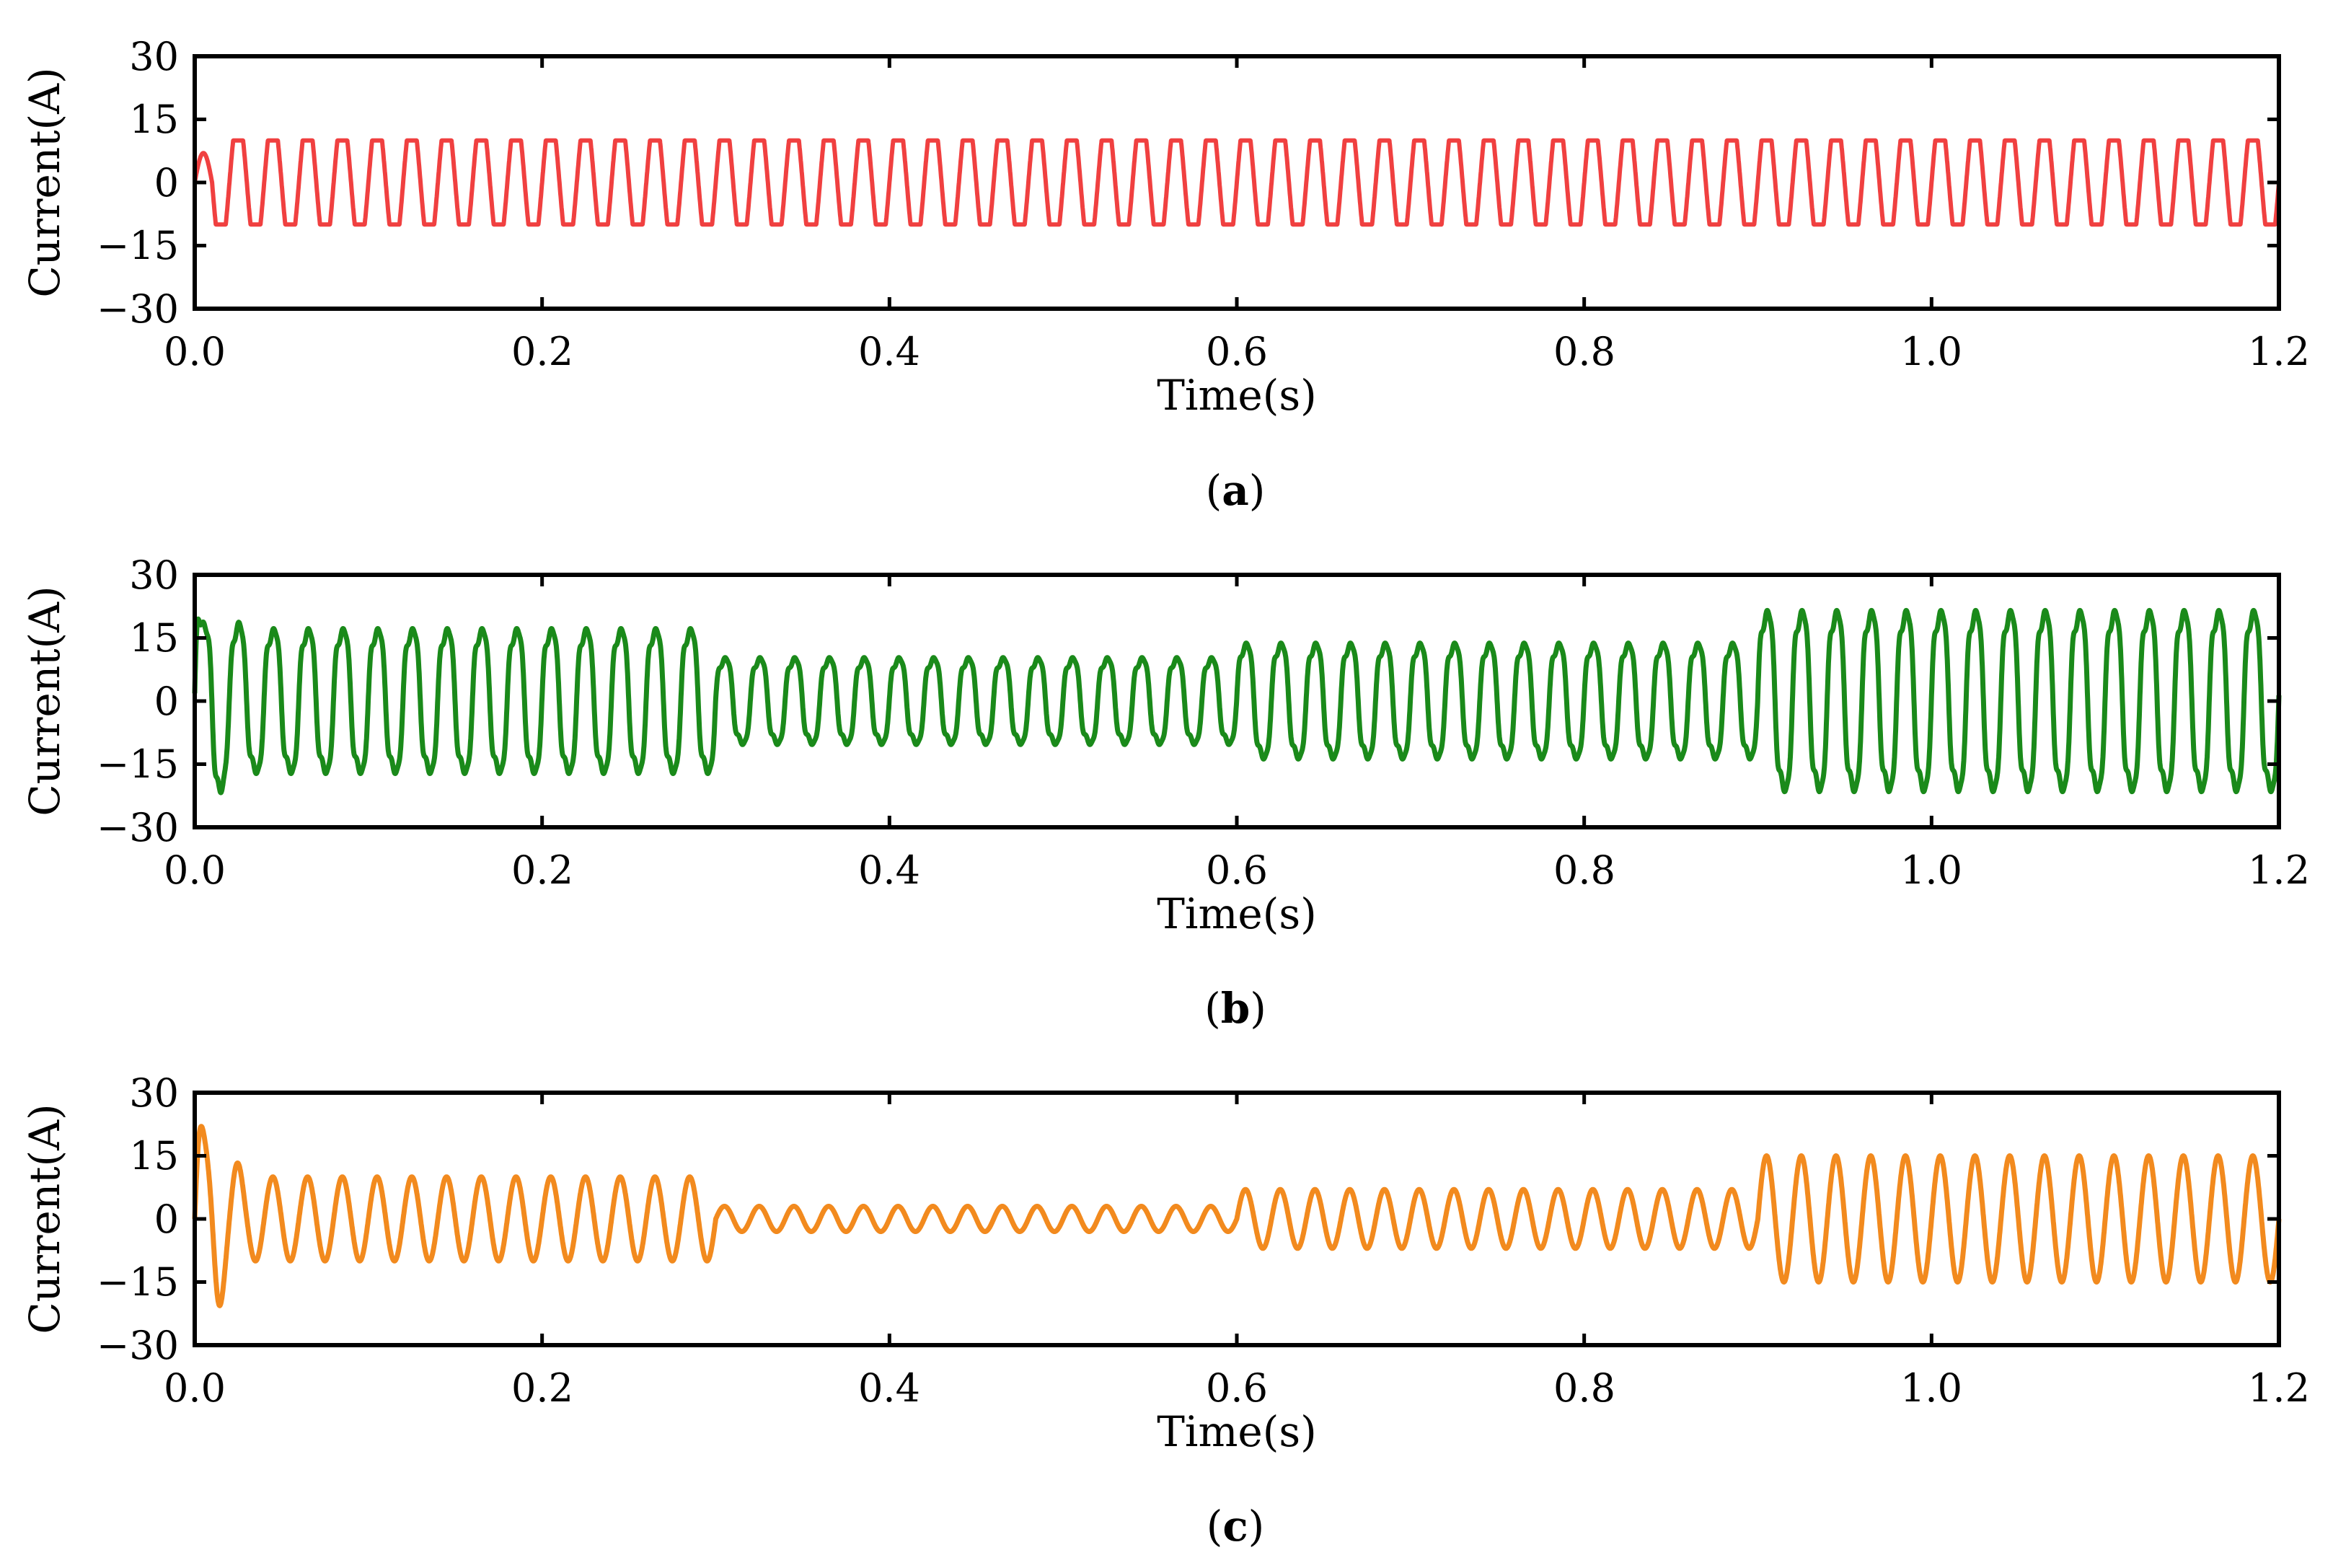 The image size is (2333, 1568). I want to click on panel-c-xtick-label: 0.6, so click(1237, 1388).